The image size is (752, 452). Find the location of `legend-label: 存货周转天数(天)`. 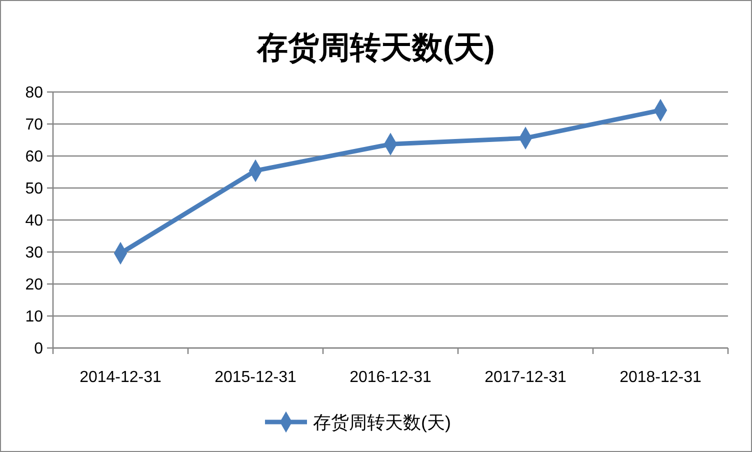

legend-label: 存货周转天数(天) is located at coordinates (382, 422).